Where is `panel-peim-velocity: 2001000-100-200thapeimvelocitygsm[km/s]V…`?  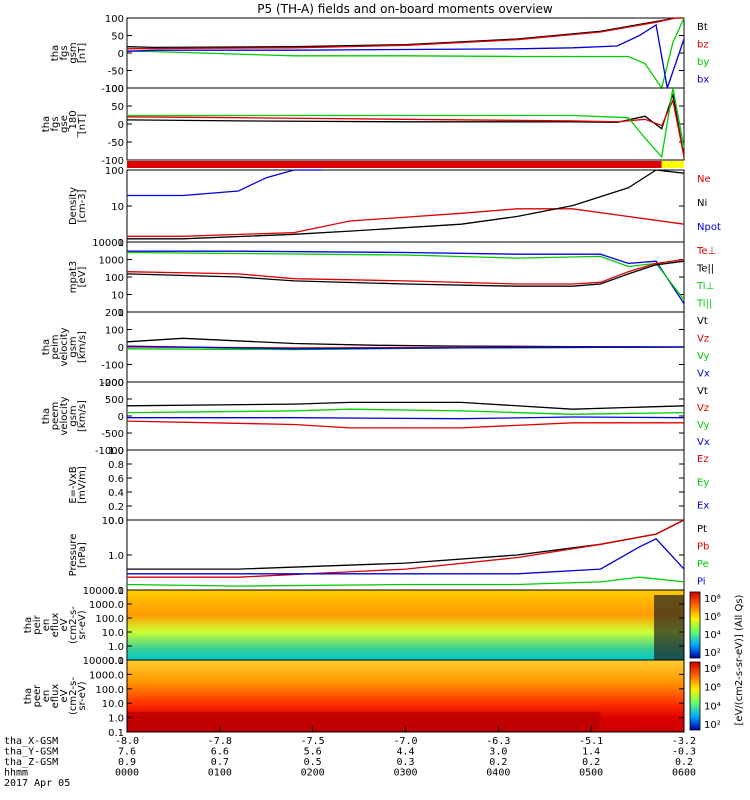
panel-peim-velocity: 2001000-100-200thapeimvelocitygsm[km/s]V… is located at coordinates (375, 348).